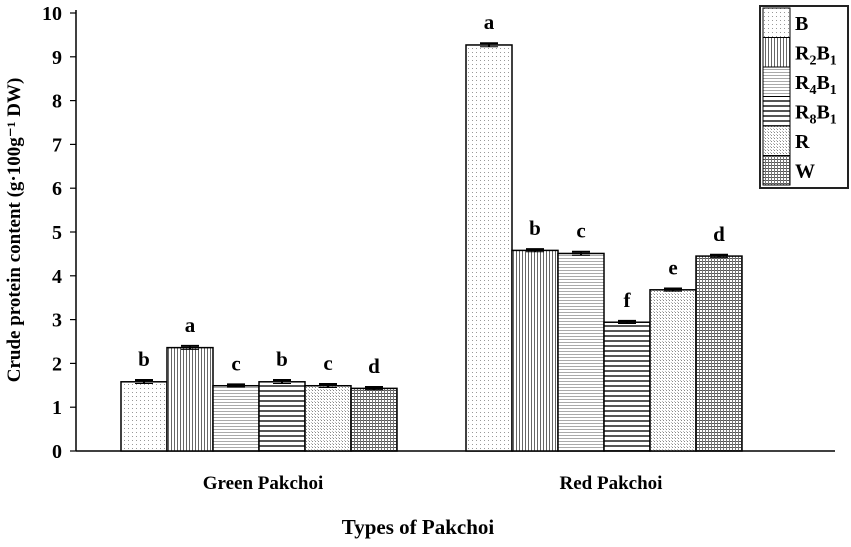 The height and width of the screenshot is (547, 851). I want to click on y-tick-label: 2, so click(57, 364).